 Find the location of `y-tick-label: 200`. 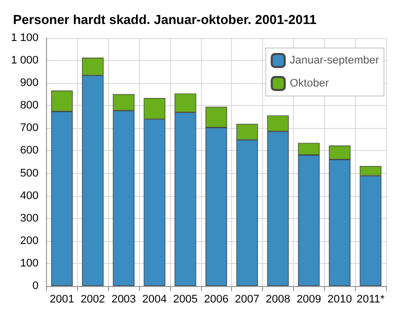

y-tick-label: 200 is located at coordinates (29, 240).